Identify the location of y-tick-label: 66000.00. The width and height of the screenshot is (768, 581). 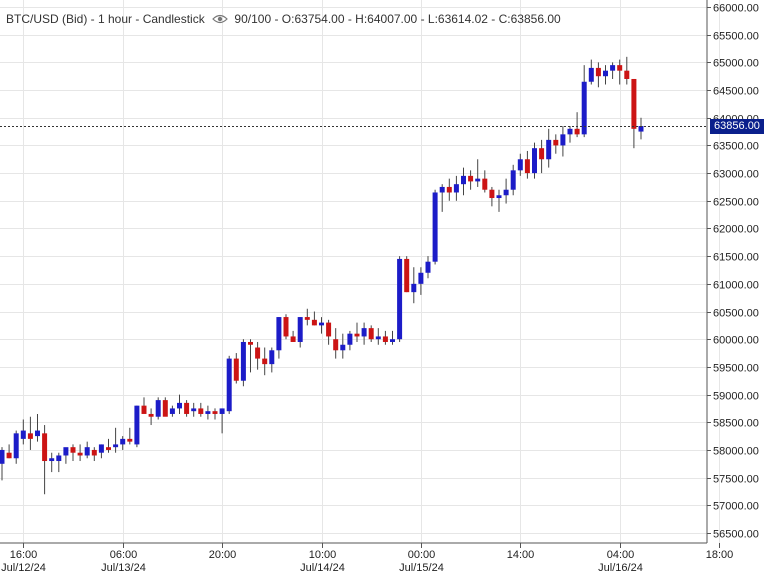
(736, 9).